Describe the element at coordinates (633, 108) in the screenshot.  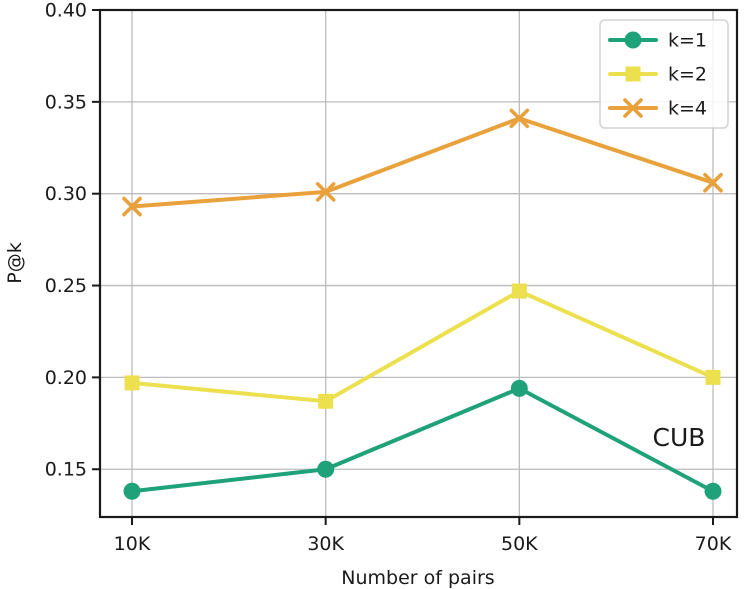
I see `legend-k4-marker` at that location.